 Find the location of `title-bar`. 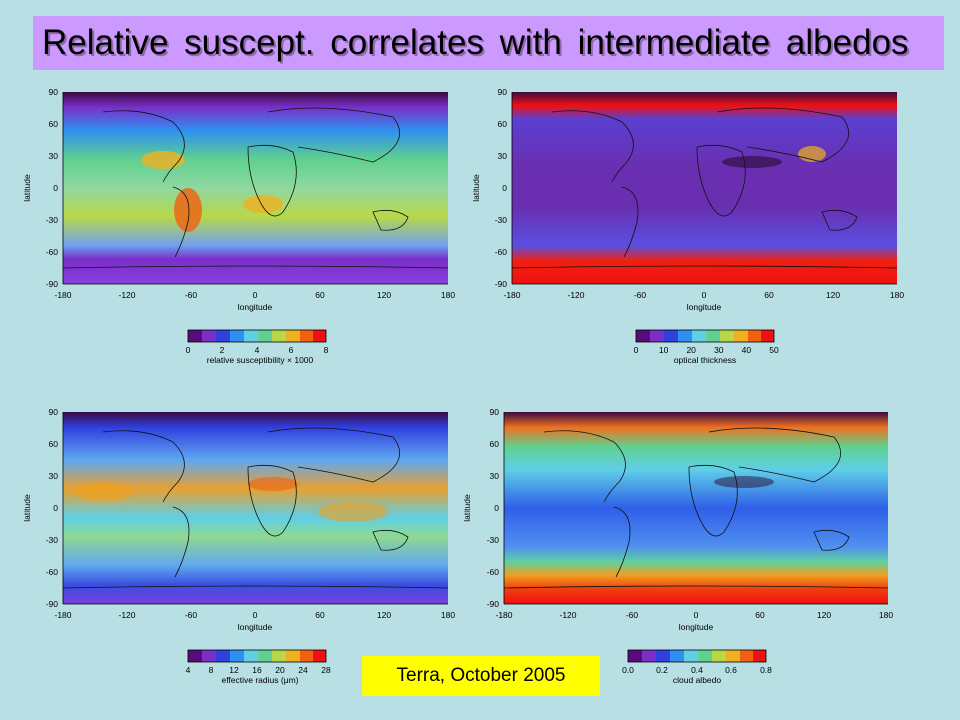

title-bar is located at coordinates (488, 43).